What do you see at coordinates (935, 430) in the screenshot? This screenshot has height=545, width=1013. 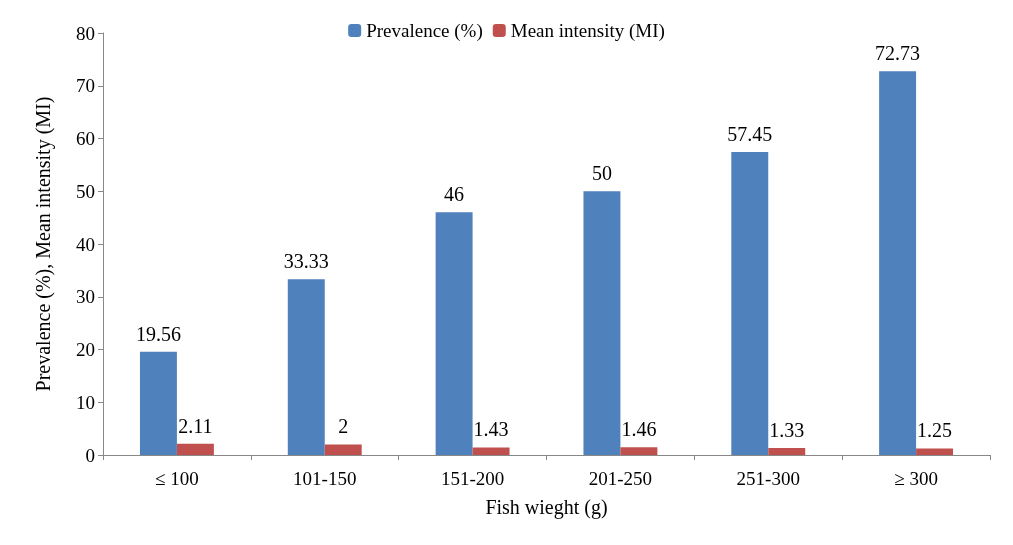 I see `data-label: 1.25` at bounding box center [935, 430].